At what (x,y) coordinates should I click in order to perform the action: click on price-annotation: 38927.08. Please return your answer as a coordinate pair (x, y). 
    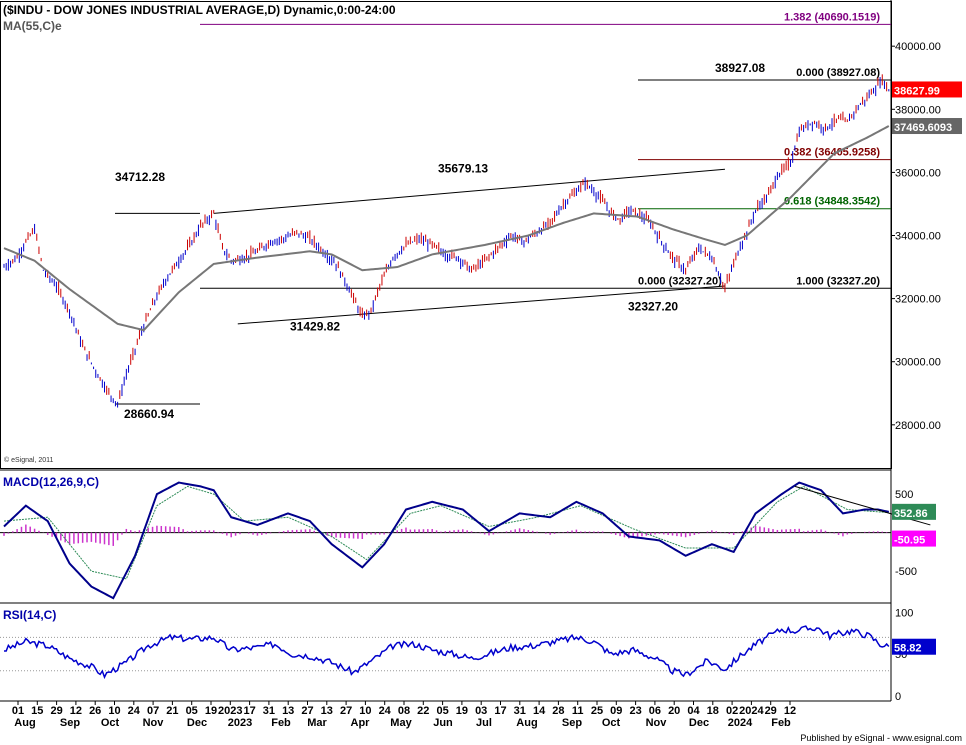
    Looking at the image, I should click on (740, 68).